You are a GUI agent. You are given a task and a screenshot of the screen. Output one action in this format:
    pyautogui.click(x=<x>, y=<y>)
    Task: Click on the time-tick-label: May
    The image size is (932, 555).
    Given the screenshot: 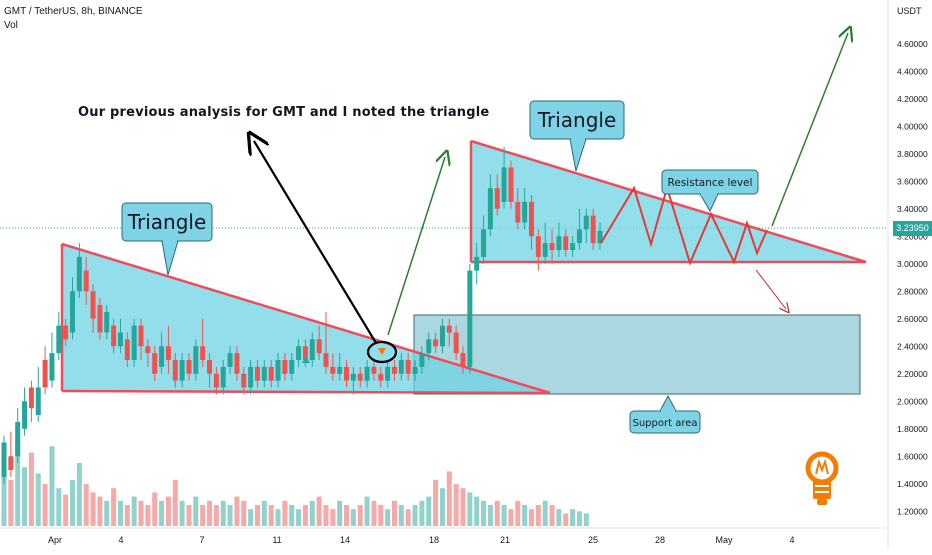 What is the action you would take?
    pyautogui.click(x=724, y=540)
    